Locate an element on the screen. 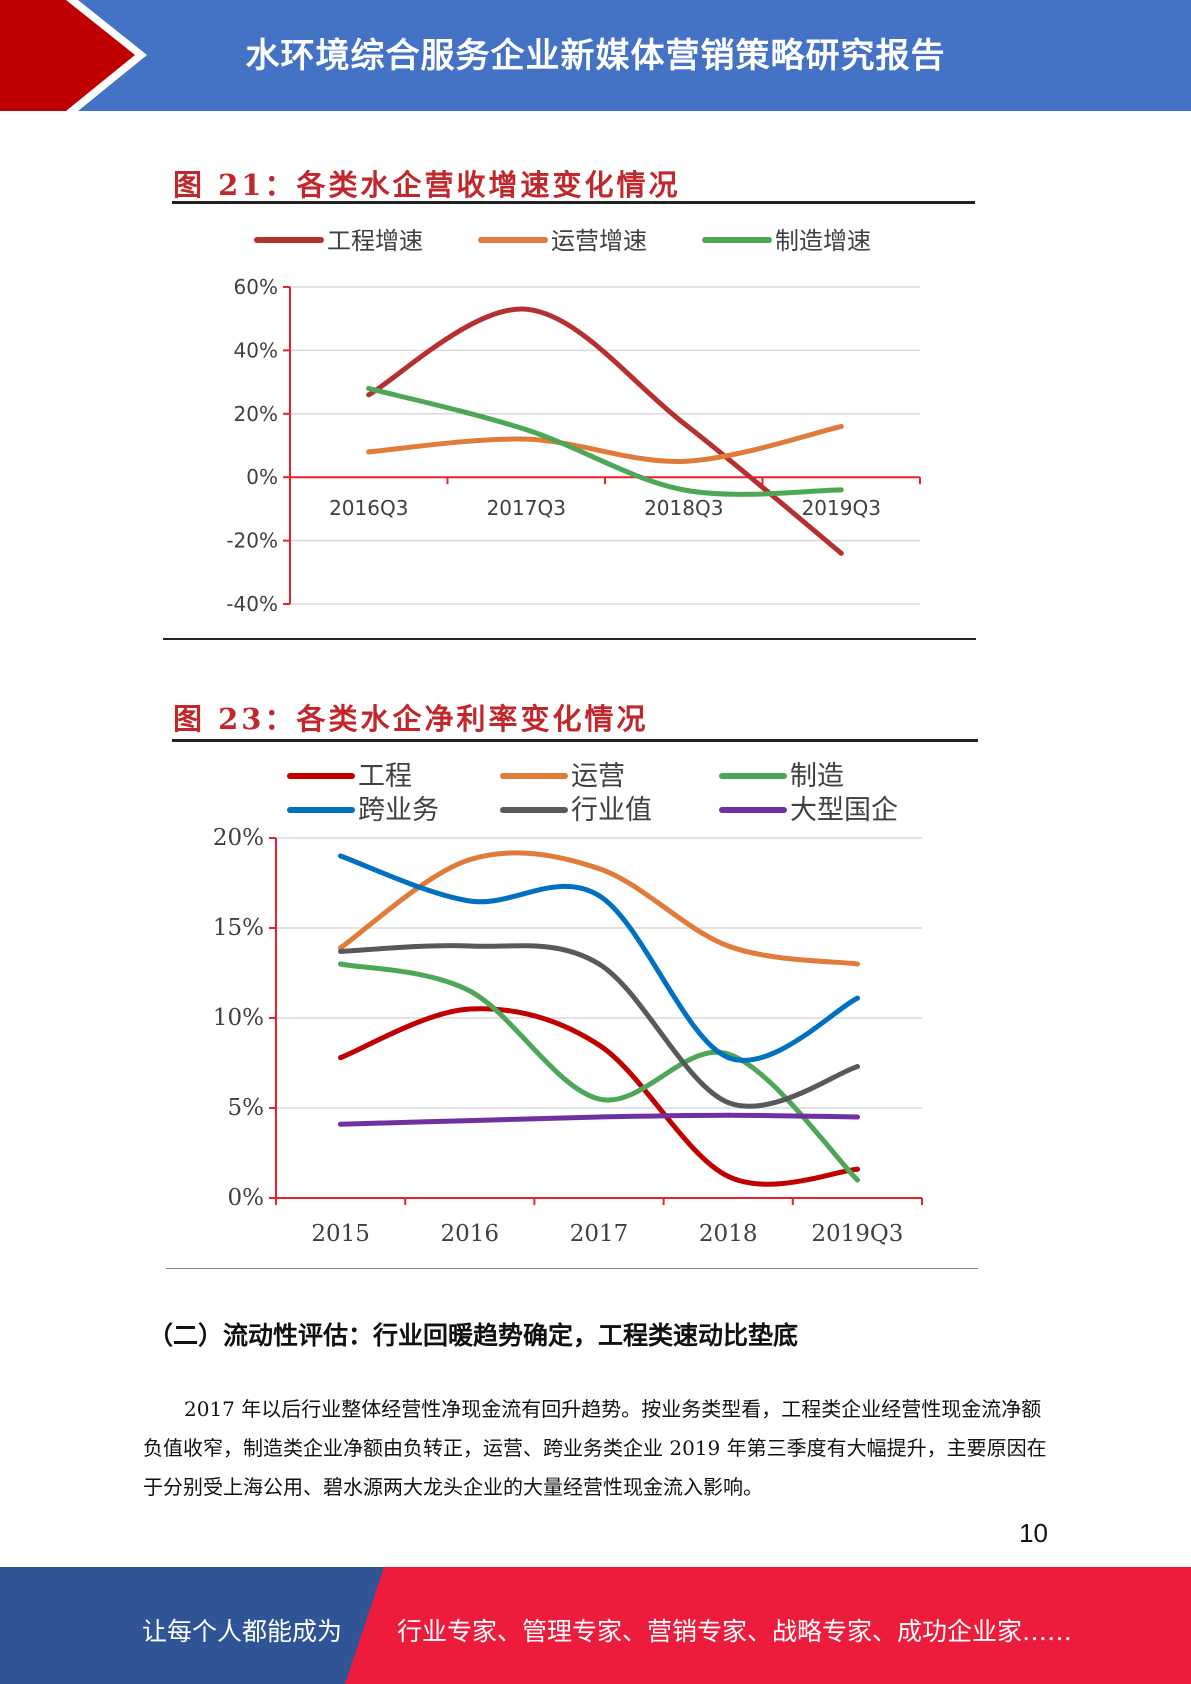 This screenshot has height=1684, width=1191. legend-label: 大型国企 is located at coordinates (844, 810).